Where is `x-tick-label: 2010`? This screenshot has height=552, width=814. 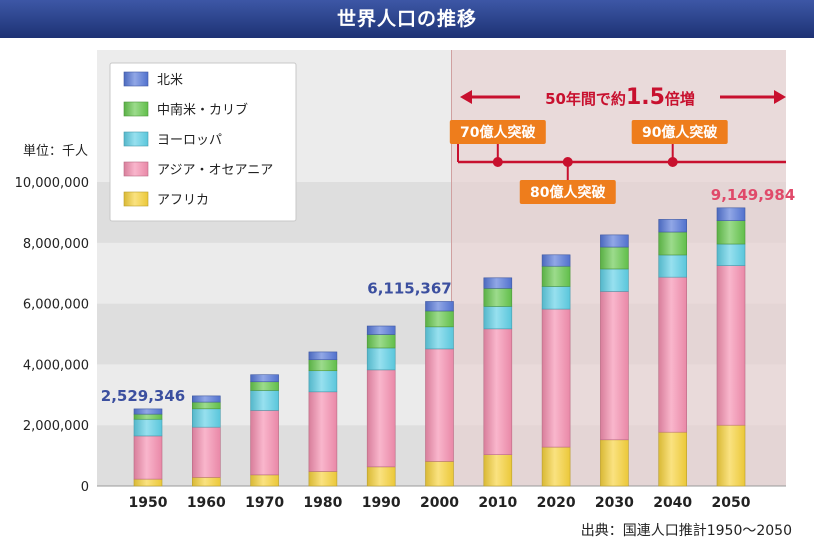
x-tick-label: 2010 is located at coordinates (497, 503).